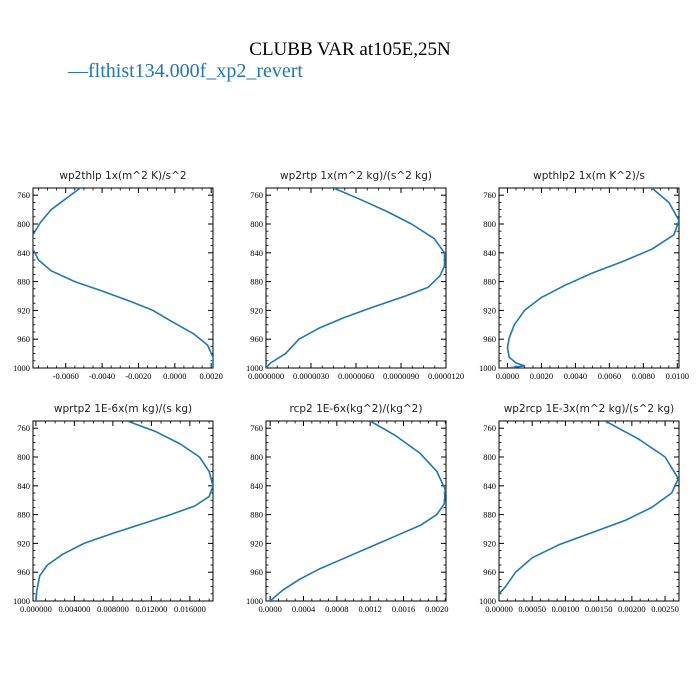  What do you see at coordinates (599, 609) in the screenshot?
I see `x-tick-label: 0.00150` at bounding box center [599, 609].